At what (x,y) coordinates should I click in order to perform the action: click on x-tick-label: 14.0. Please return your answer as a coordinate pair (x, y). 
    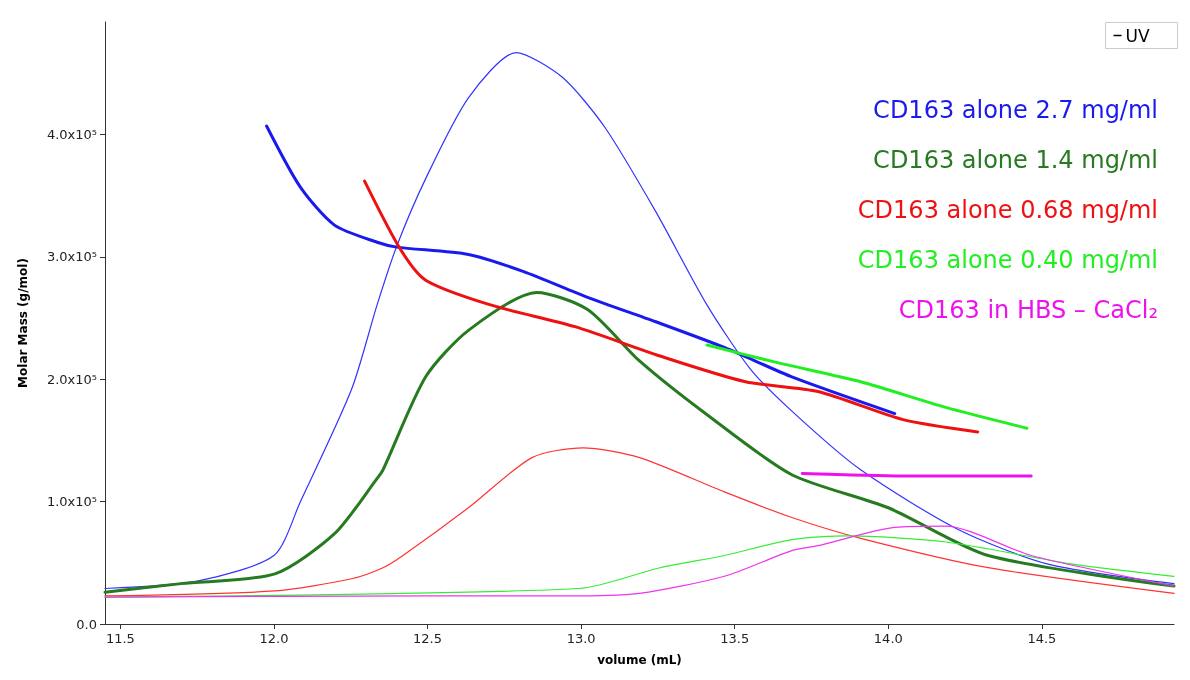
    Looking at the image, I should click on (888, 638).